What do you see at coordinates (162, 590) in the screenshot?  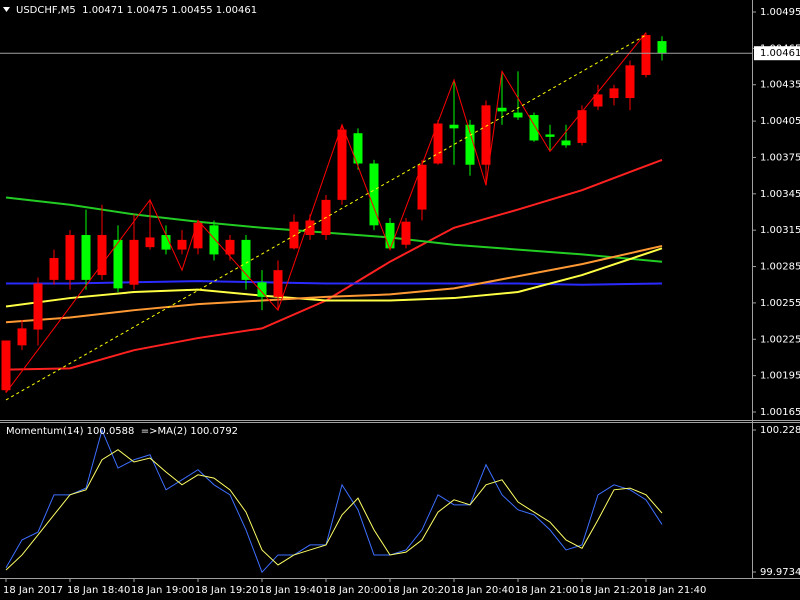 I see `x-tick-label: 18 Jan 19:00` at bounding box center [162, 590].